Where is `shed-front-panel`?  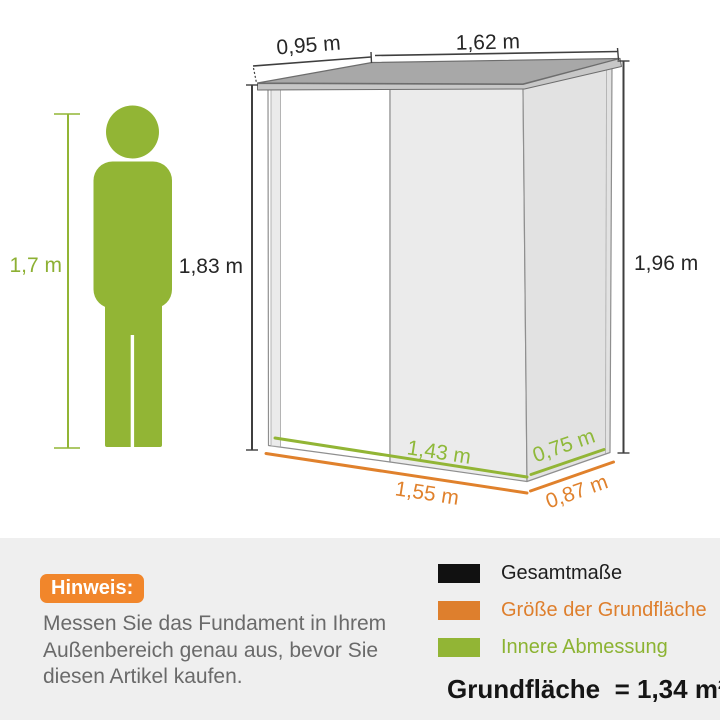 shed-front-panel is located at coordinates (458, 285).